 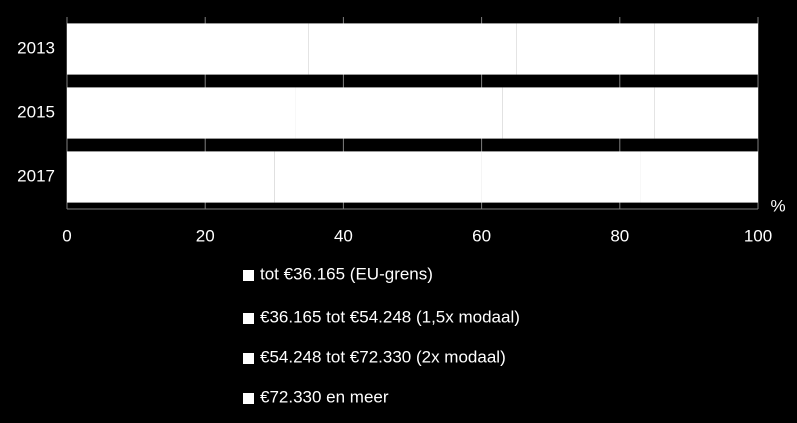 What do you see at coordinates (758, 235) in the screenshot?
I see `x-tick-label: 100` at bounding box center [758, 235].